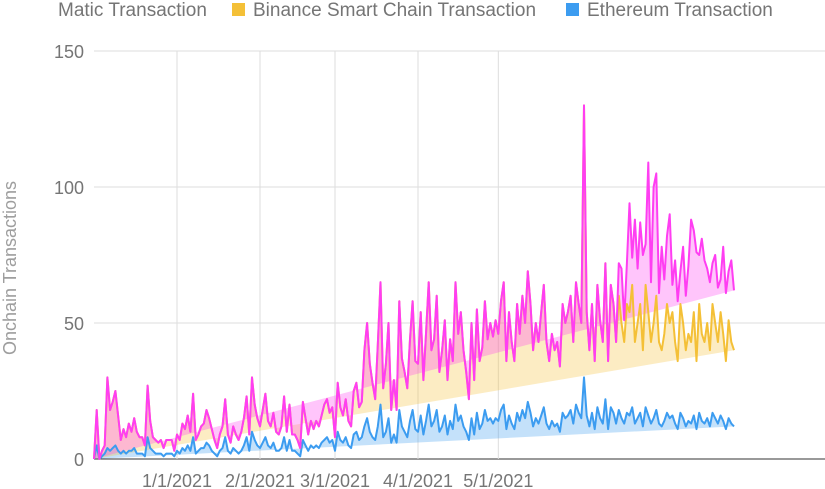 The image size is (825, 489). Describe the element at coordinates (132, 10) in the screenshot. I see `matic-transaction-legend-label: Matic Transaction` at that location.